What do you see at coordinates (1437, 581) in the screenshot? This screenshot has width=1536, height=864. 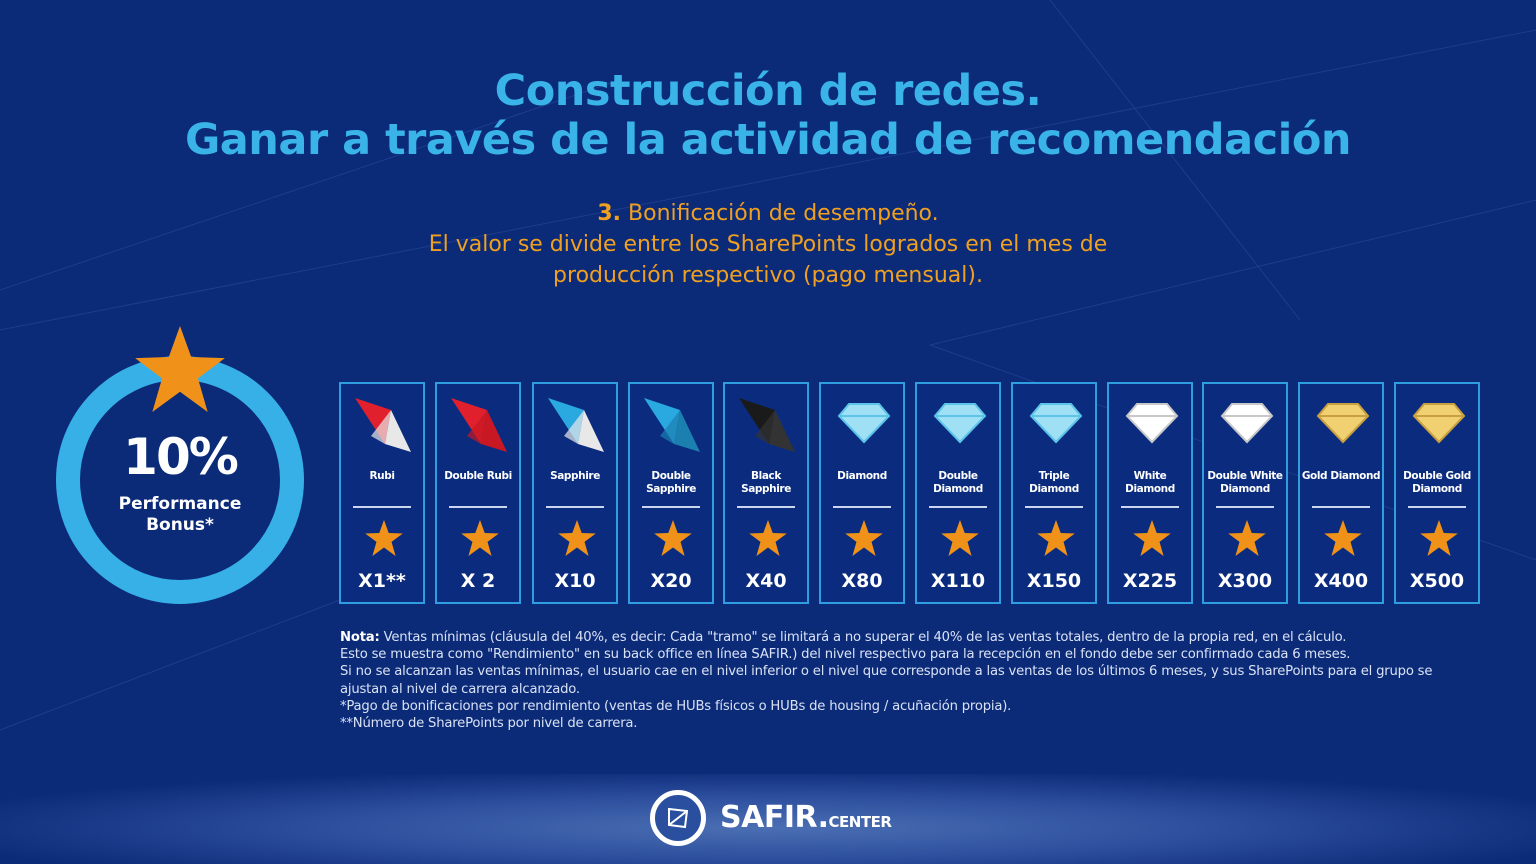 I see `level-multiplier: X500` at bounding box center [1437, 581].